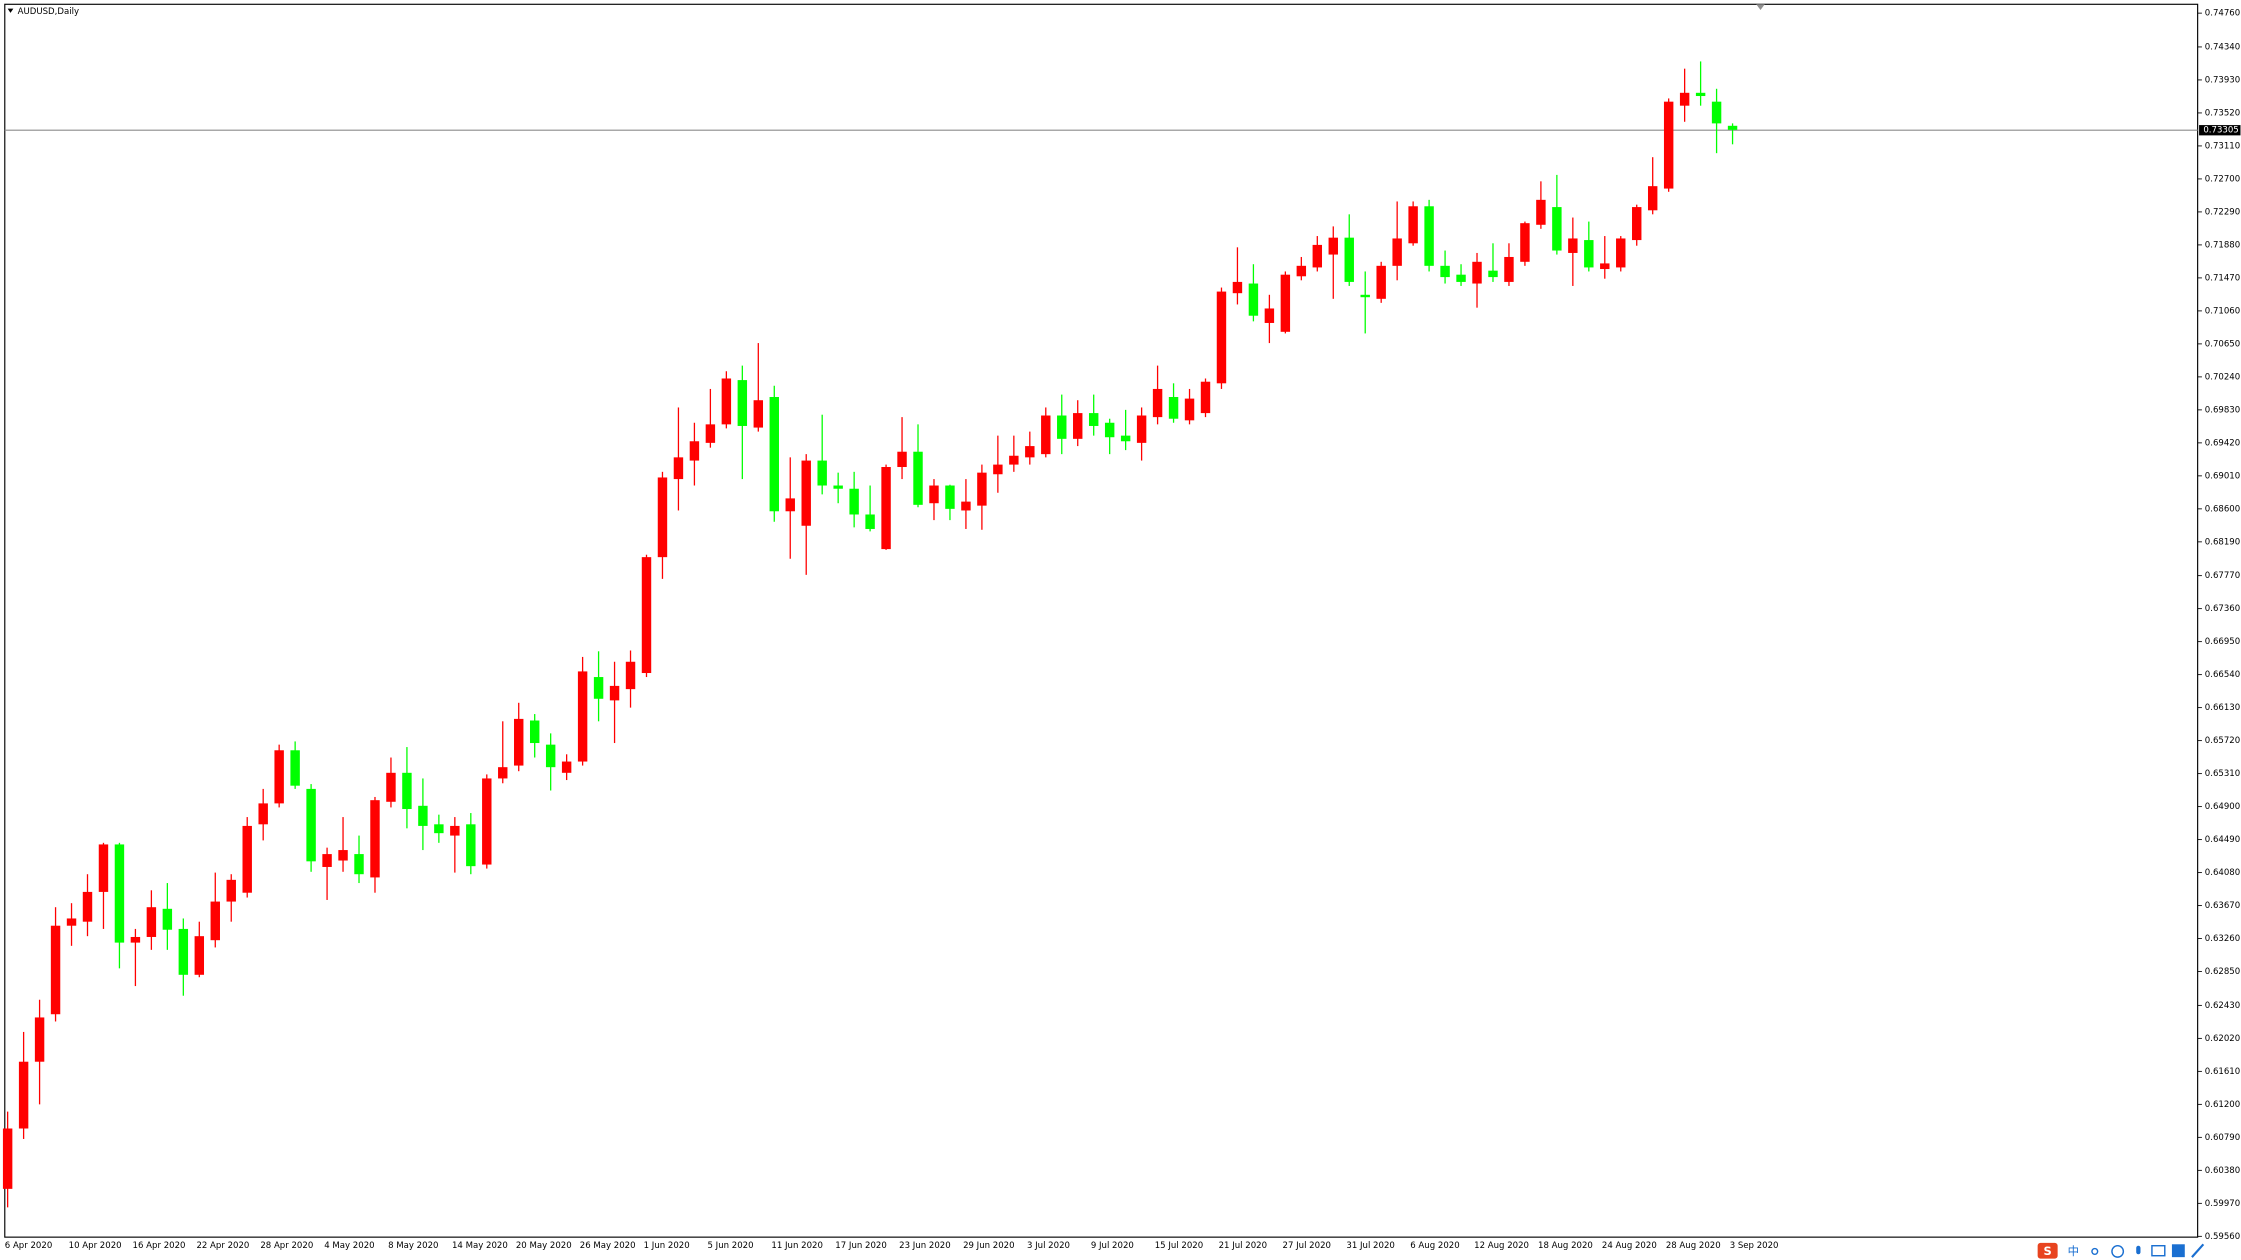  What do you see at coordinates (2222, 278) in the screenshot?
I see `y-tick-label: 0.71470` at bounding box center [2222, 278].